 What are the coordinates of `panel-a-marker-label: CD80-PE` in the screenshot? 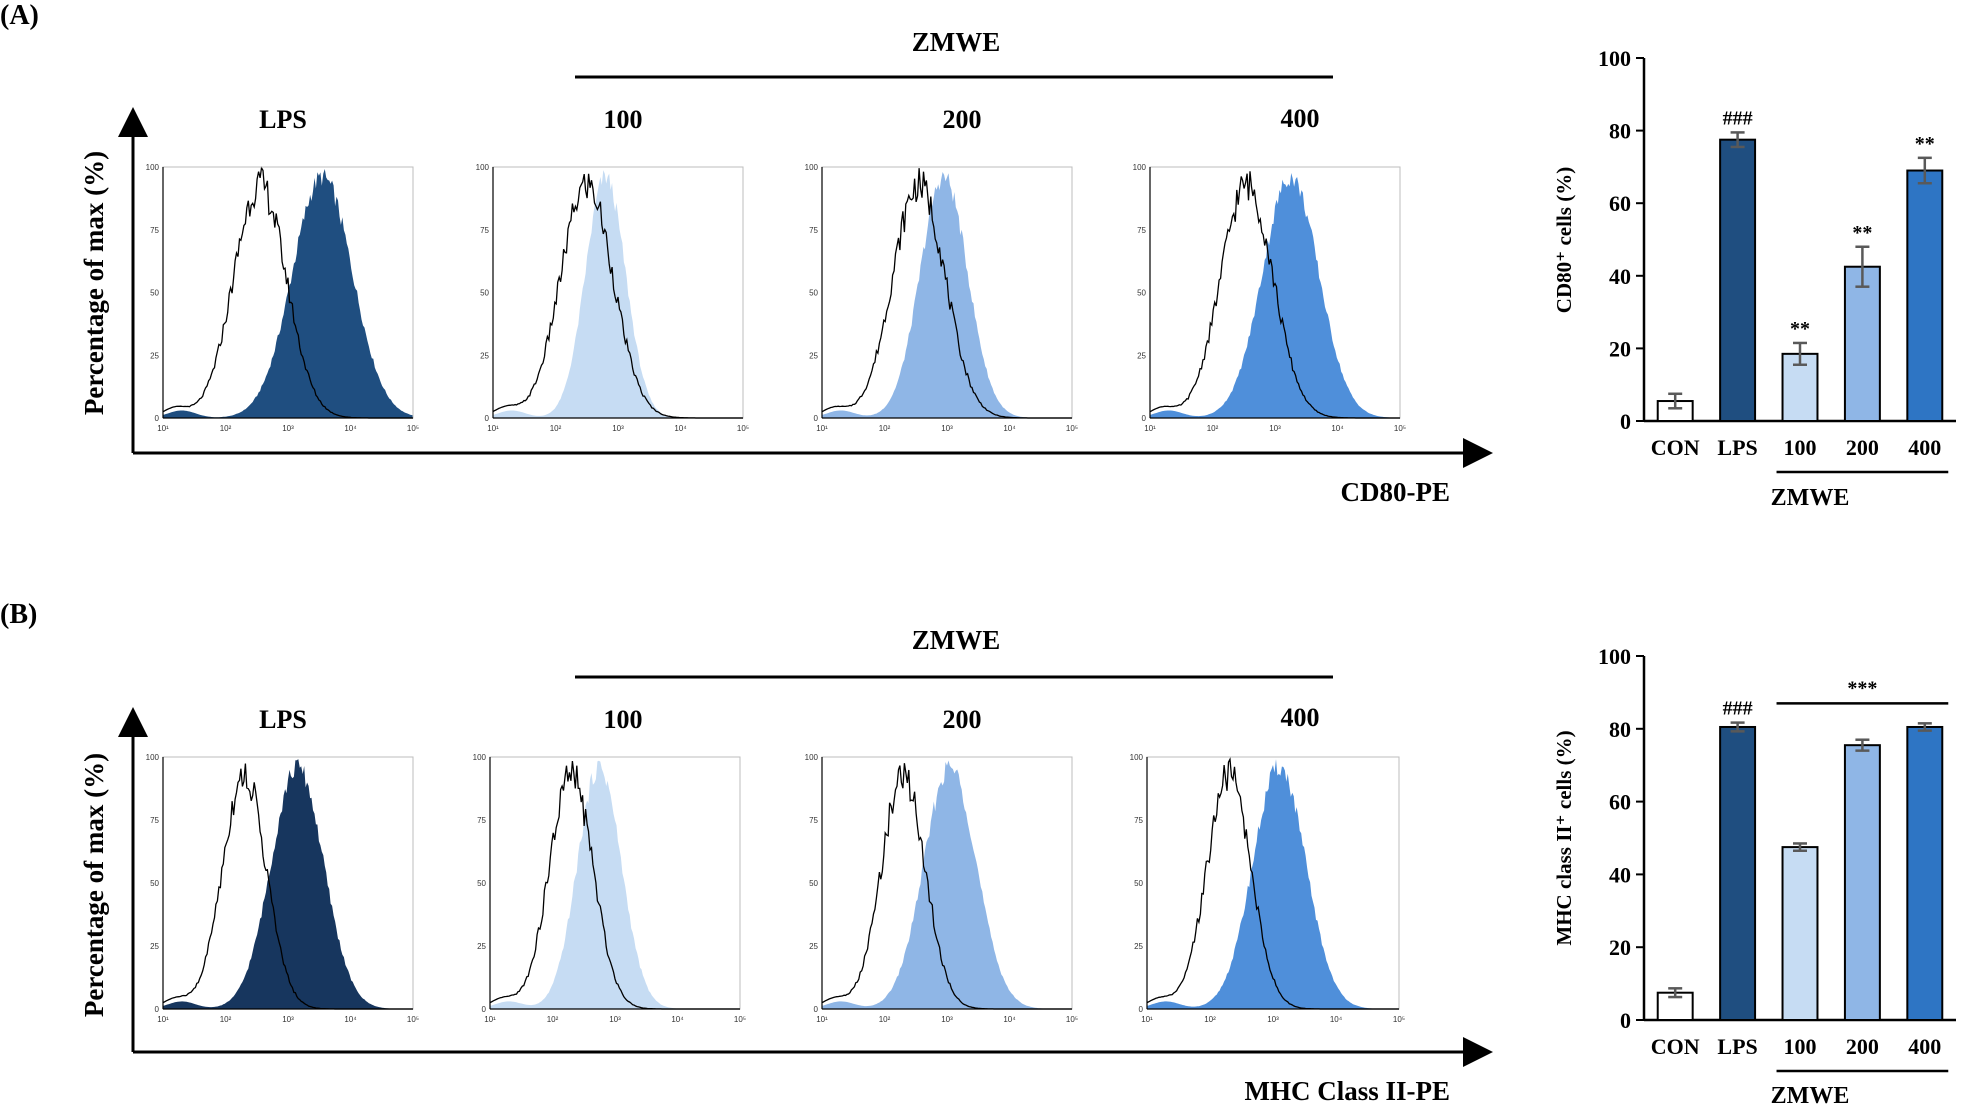 It's located at (1396, 492).